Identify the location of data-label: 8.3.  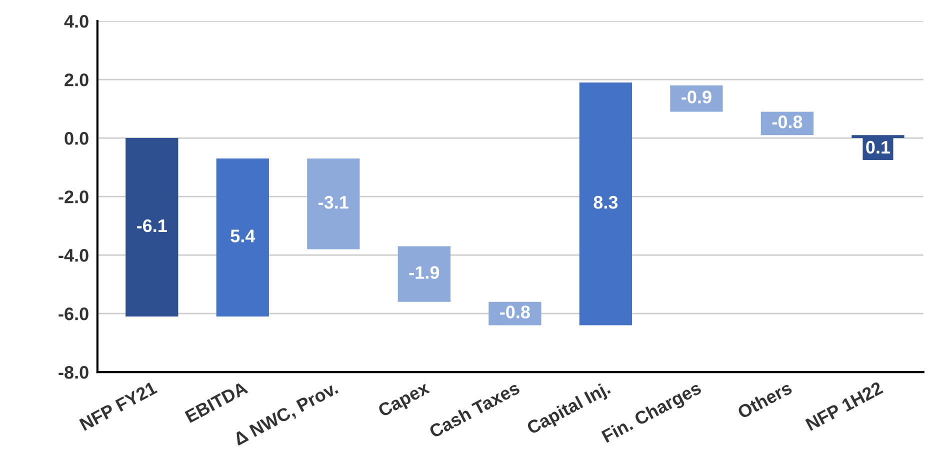
(606, 202).